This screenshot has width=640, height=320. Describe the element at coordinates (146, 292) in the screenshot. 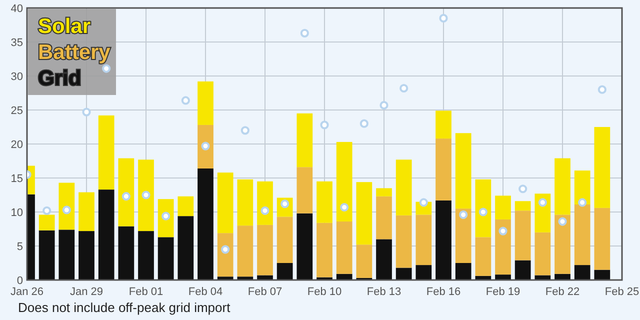

I see `x-tick-label: Feb 01` at that location.